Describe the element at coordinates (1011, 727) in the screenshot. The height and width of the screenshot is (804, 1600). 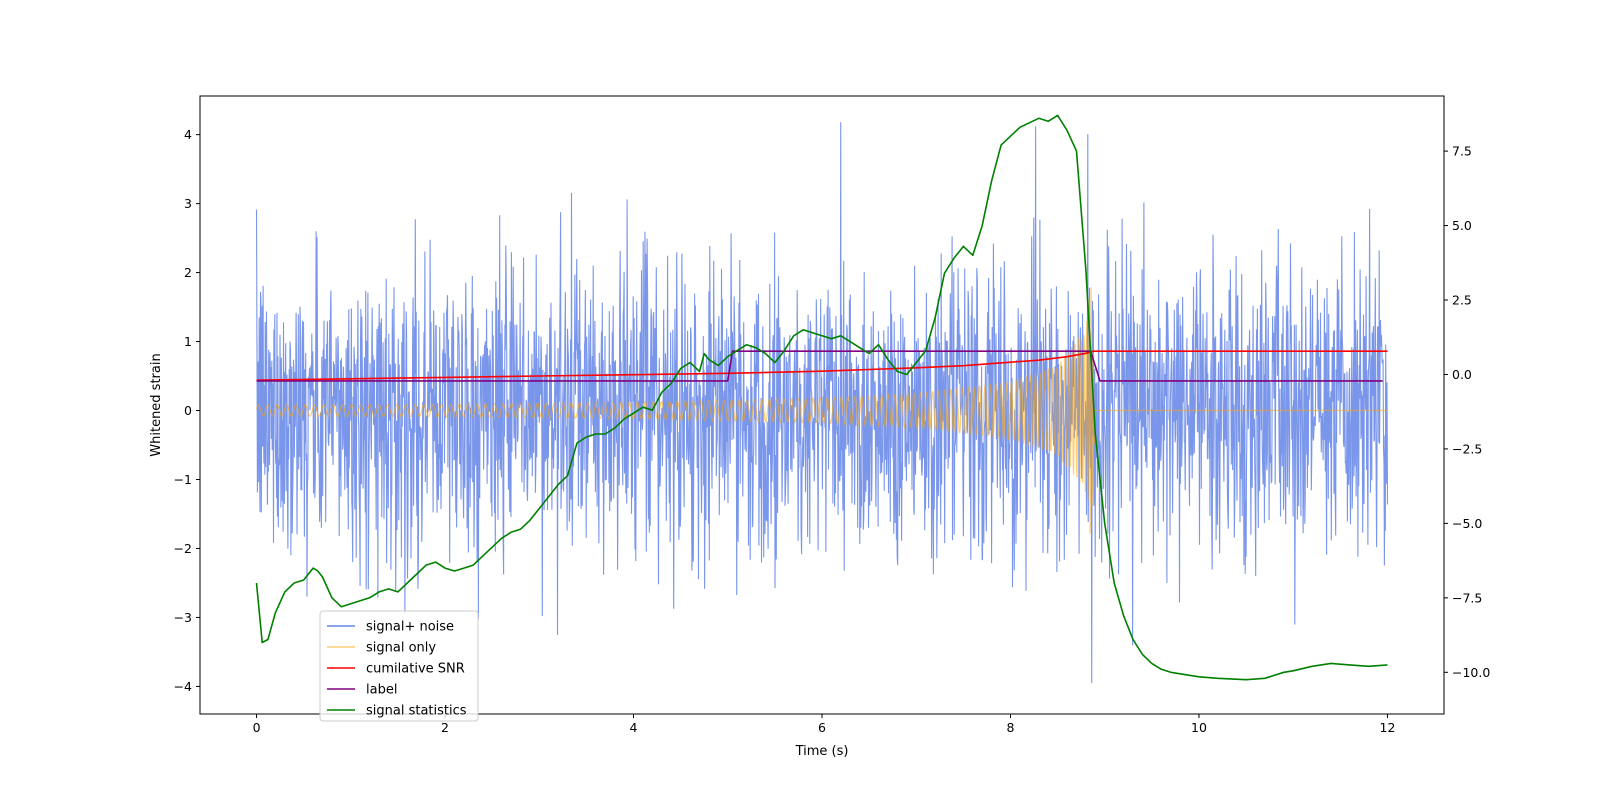
I see `x-tick-label: 8` at that location.